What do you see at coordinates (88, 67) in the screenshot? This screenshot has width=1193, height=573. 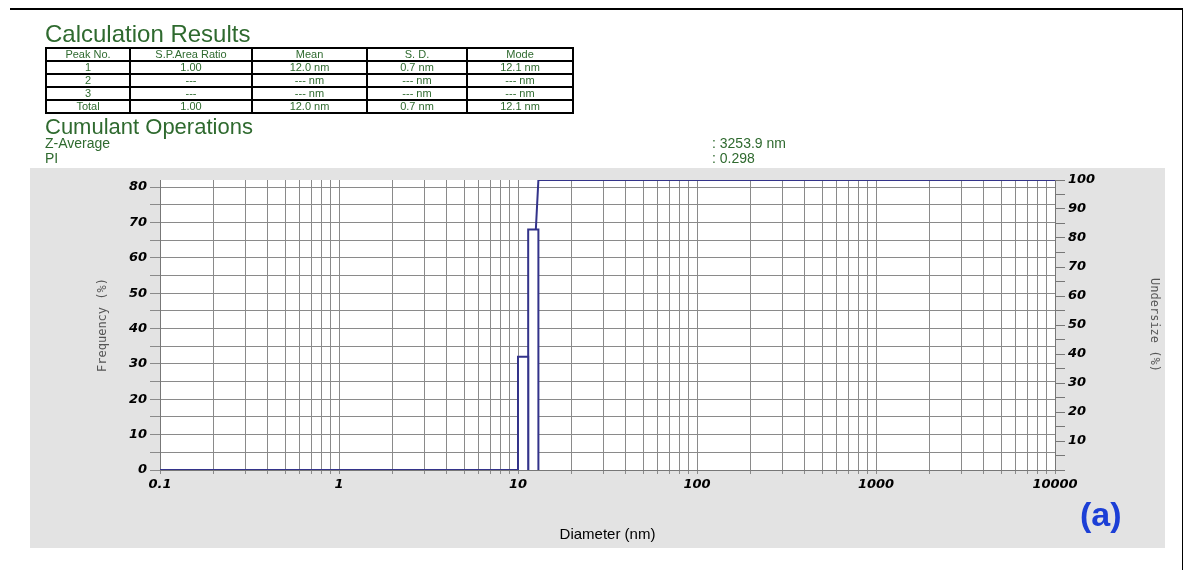 I see `text: 1` at bounding box center [88, 67].